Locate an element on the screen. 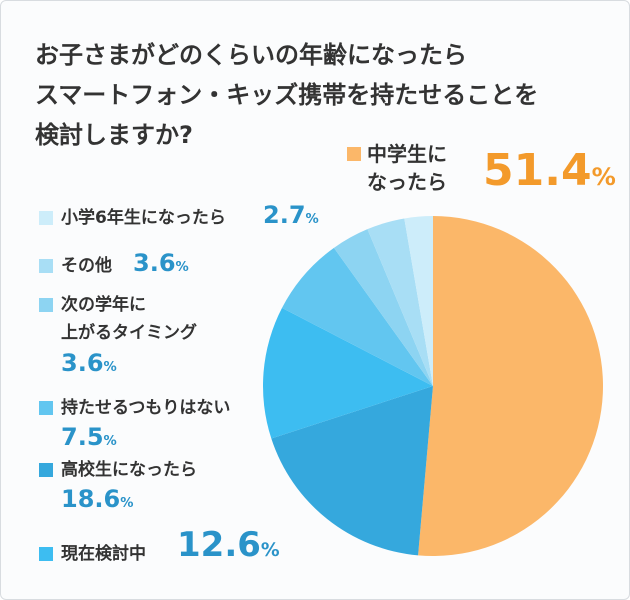  legend-label: 現在検討中 is located at coordinates (103, 554).